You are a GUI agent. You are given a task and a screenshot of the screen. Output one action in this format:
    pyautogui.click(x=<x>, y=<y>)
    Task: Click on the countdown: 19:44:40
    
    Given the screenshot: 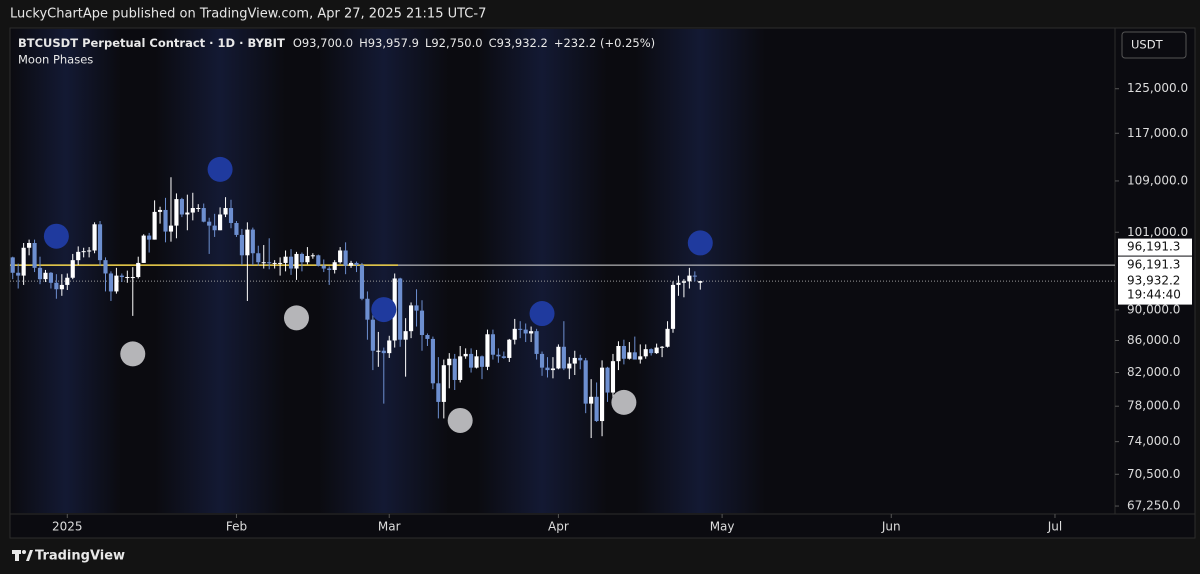 What is the action you would take?
    pyautogui.click(x=1154, y=295)
    